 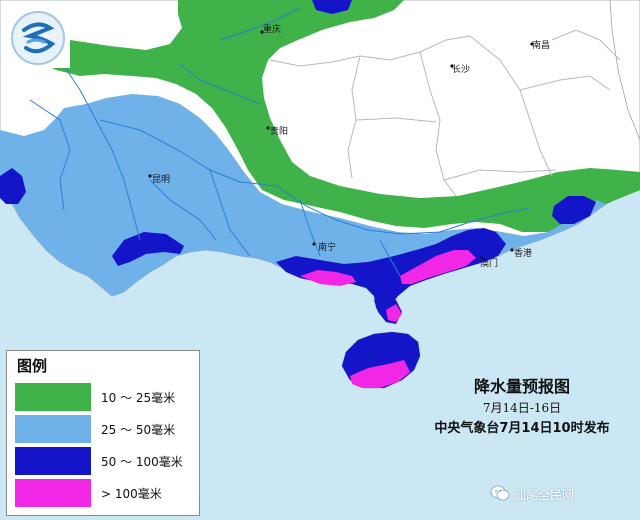 What do you see at coordinates (328, 278) in the screenshot?
I see `precip-band-100-guangxi` at bounding box center [328, 278].